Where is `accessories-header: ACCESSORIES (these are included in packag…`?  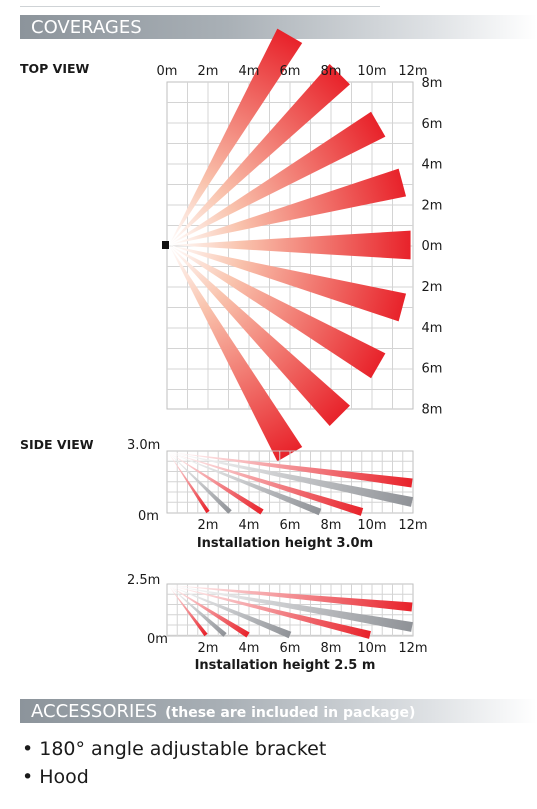
accessories-header: ACCESSORIES (these are included in packag… is located at coordinates (278, 711).